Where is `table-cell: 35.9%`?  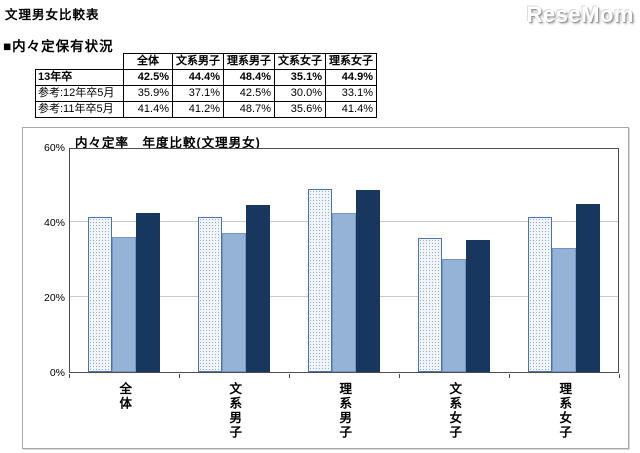 table-cell: 35.9% is located at coordinates (148, 93).